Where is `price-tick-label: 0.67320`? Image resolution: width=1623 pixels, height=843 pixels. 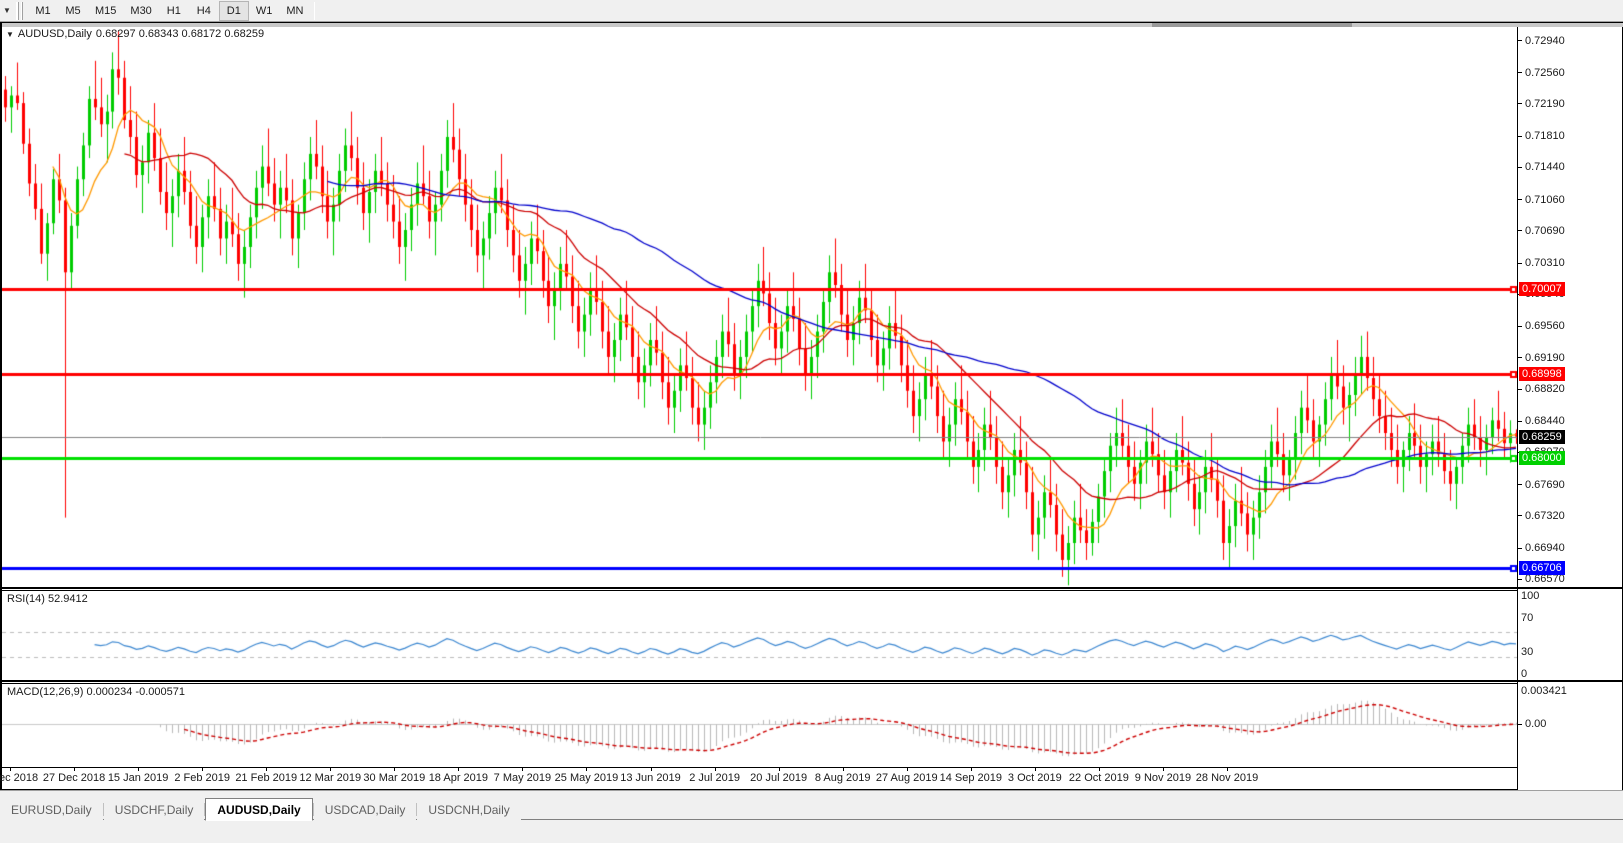
price-tick-label: 0.67320 is located at coordinates (1545, 515).